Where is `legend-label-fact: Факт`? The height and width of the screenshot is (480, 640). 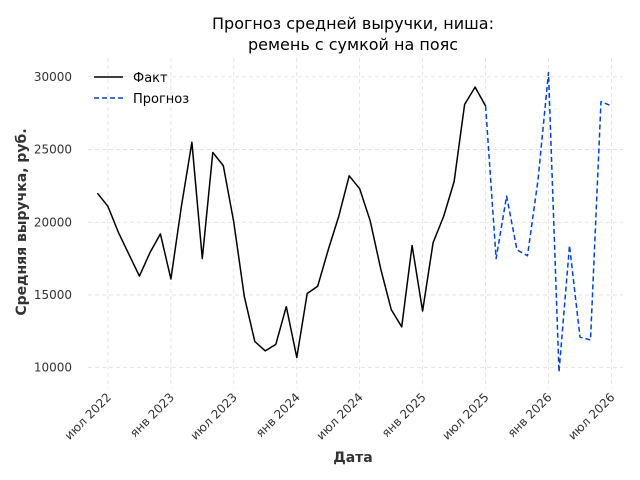
legend-label-fact: Факт is located at coordinates (150, 78).